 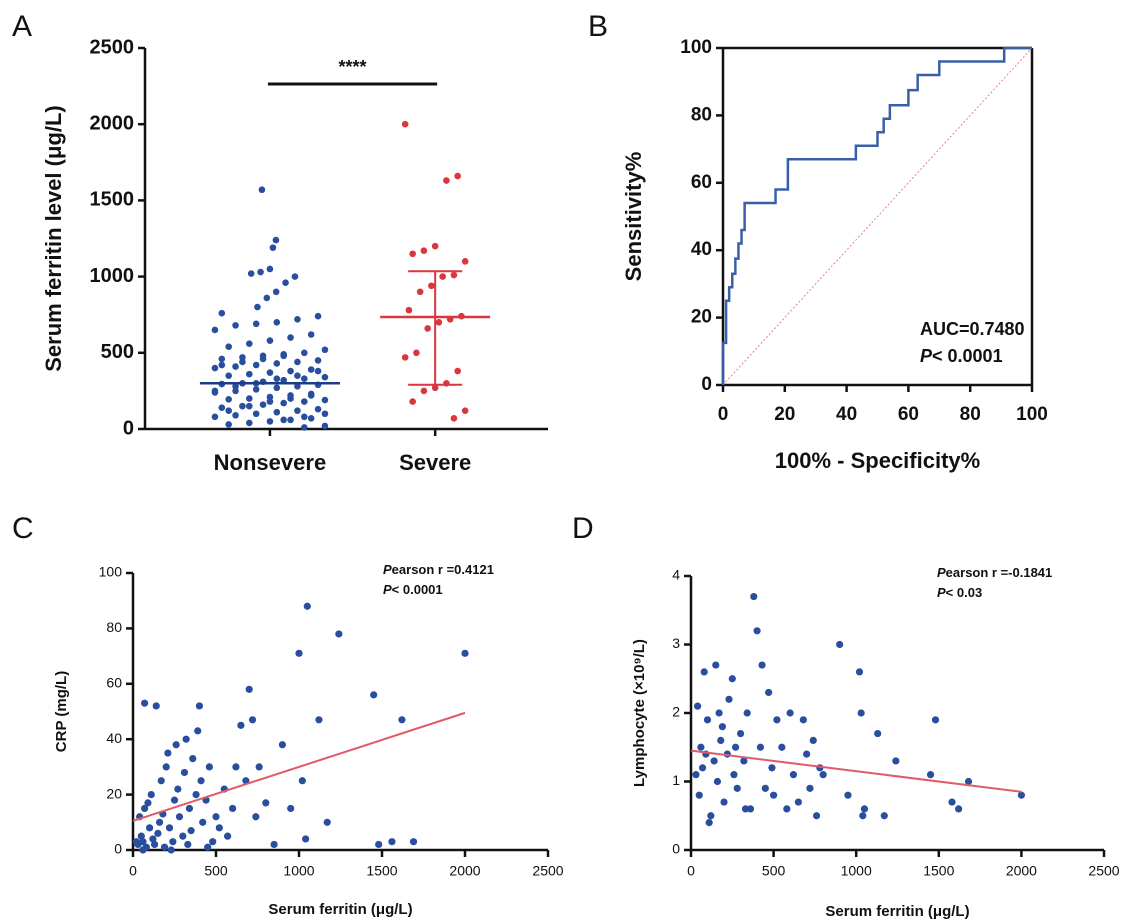 I want to click on y-tick-label: 2000, so click(x=112, y=123).